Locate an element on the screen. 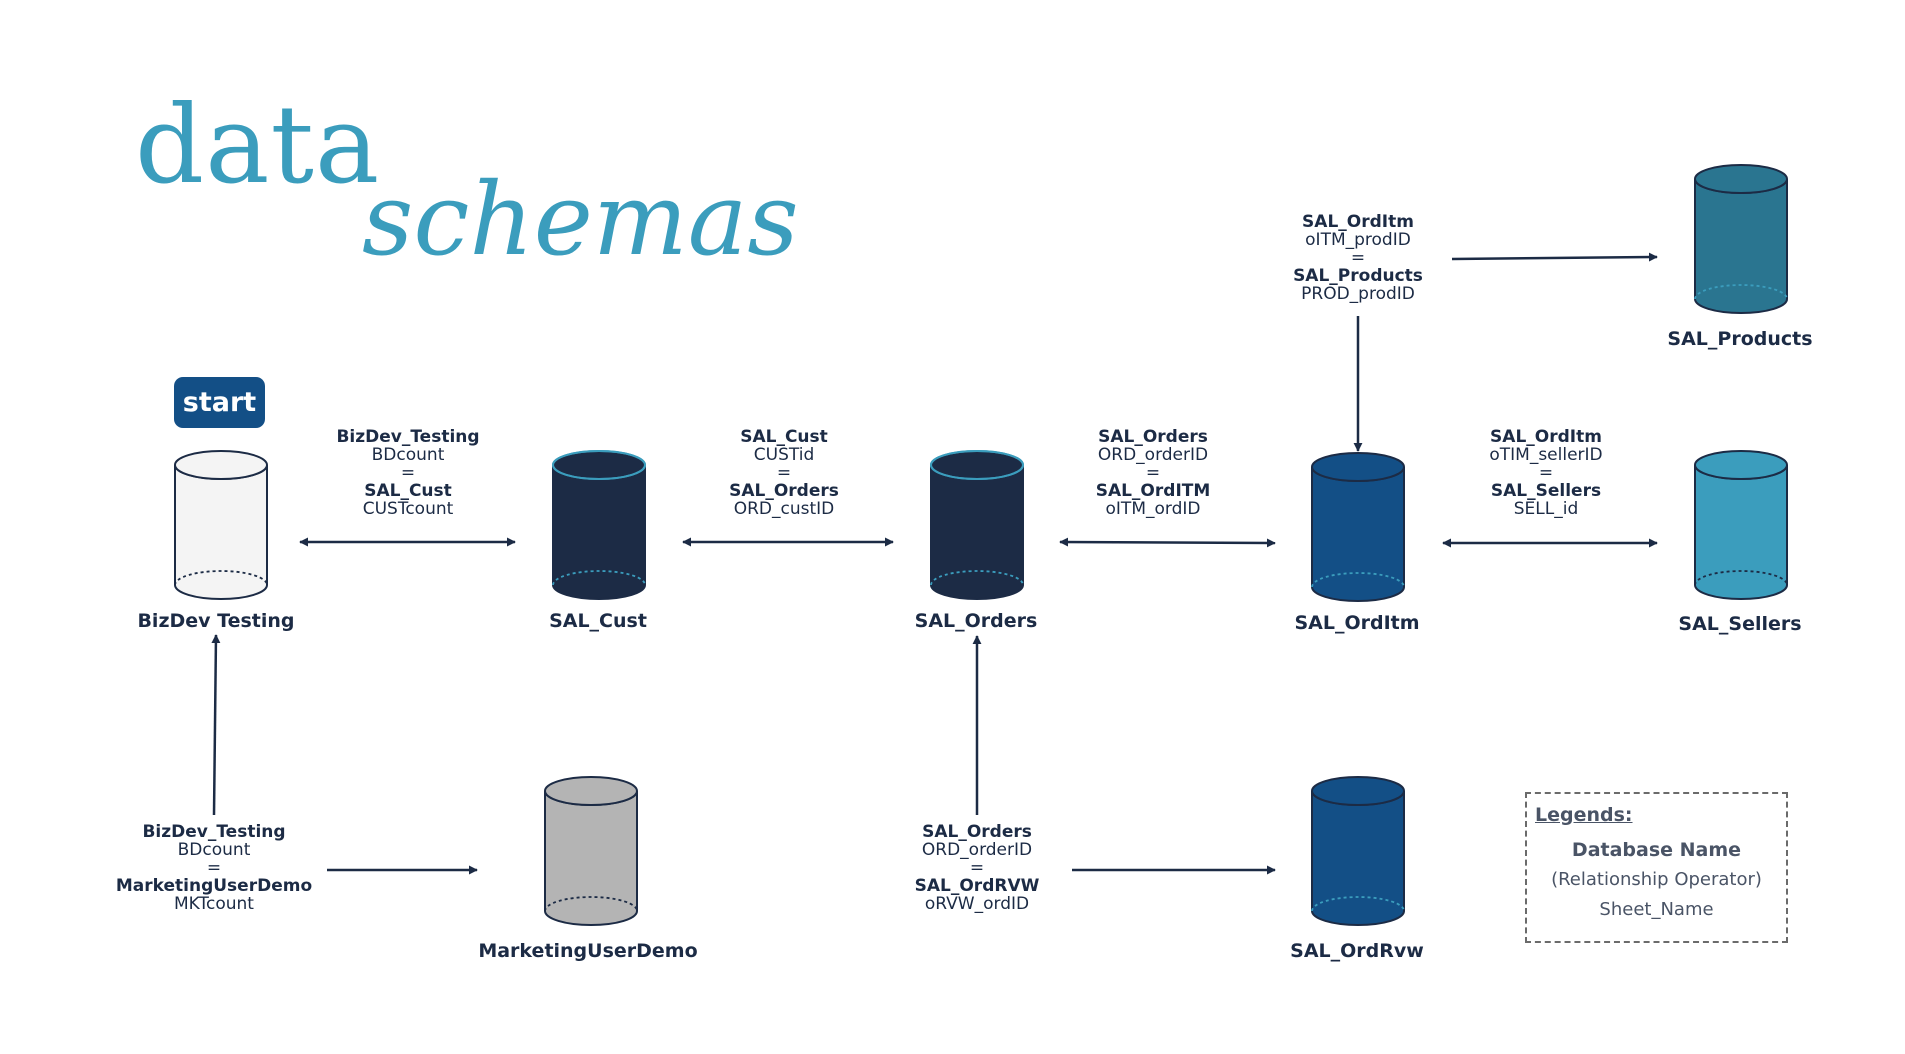  relation-db2: SAL_Orders is located at coordinates (784, 491).